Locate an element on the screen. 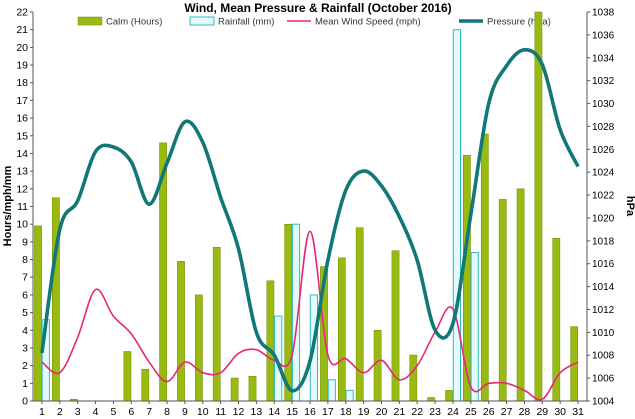 The height and width of the screenshot is (419, 635). x-tick-label: 4 is located at coordinates (96, 412).